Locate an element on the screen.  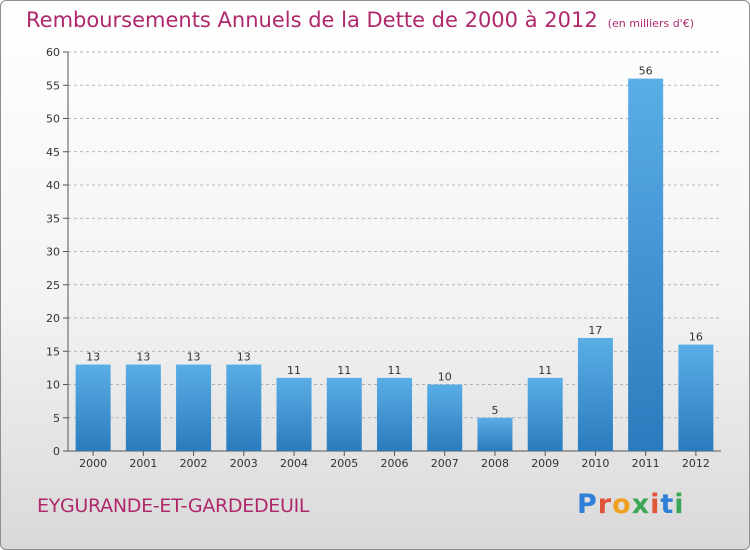
x-tick-label: 2002 is located at coordinates (194, 463).